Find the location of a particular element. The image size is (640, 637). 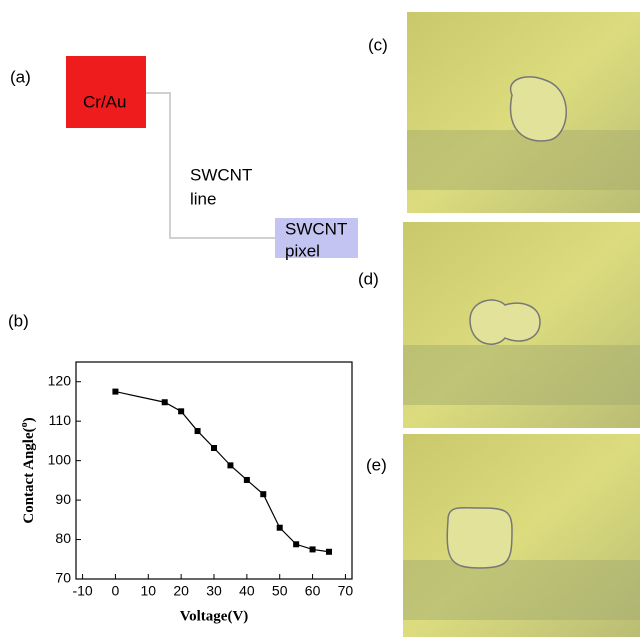

x-tick-label: 0 is located at coordinates (116, 591).